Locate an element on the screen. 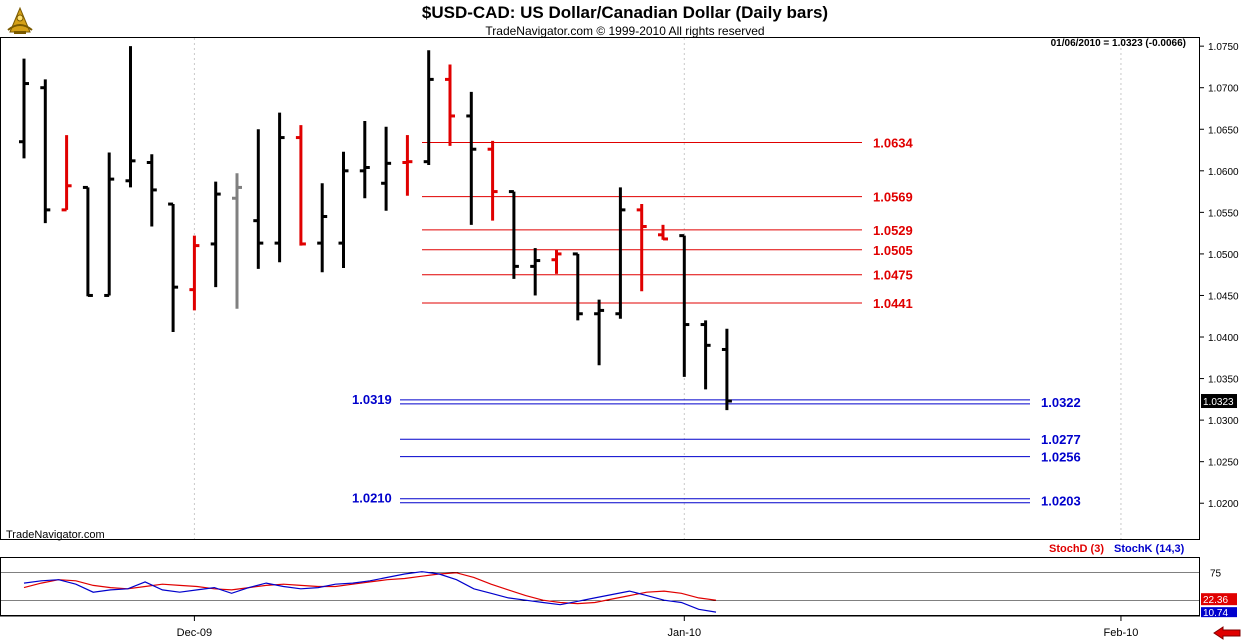  support-label: 1.0322 is located at coordinates (1061, 402).